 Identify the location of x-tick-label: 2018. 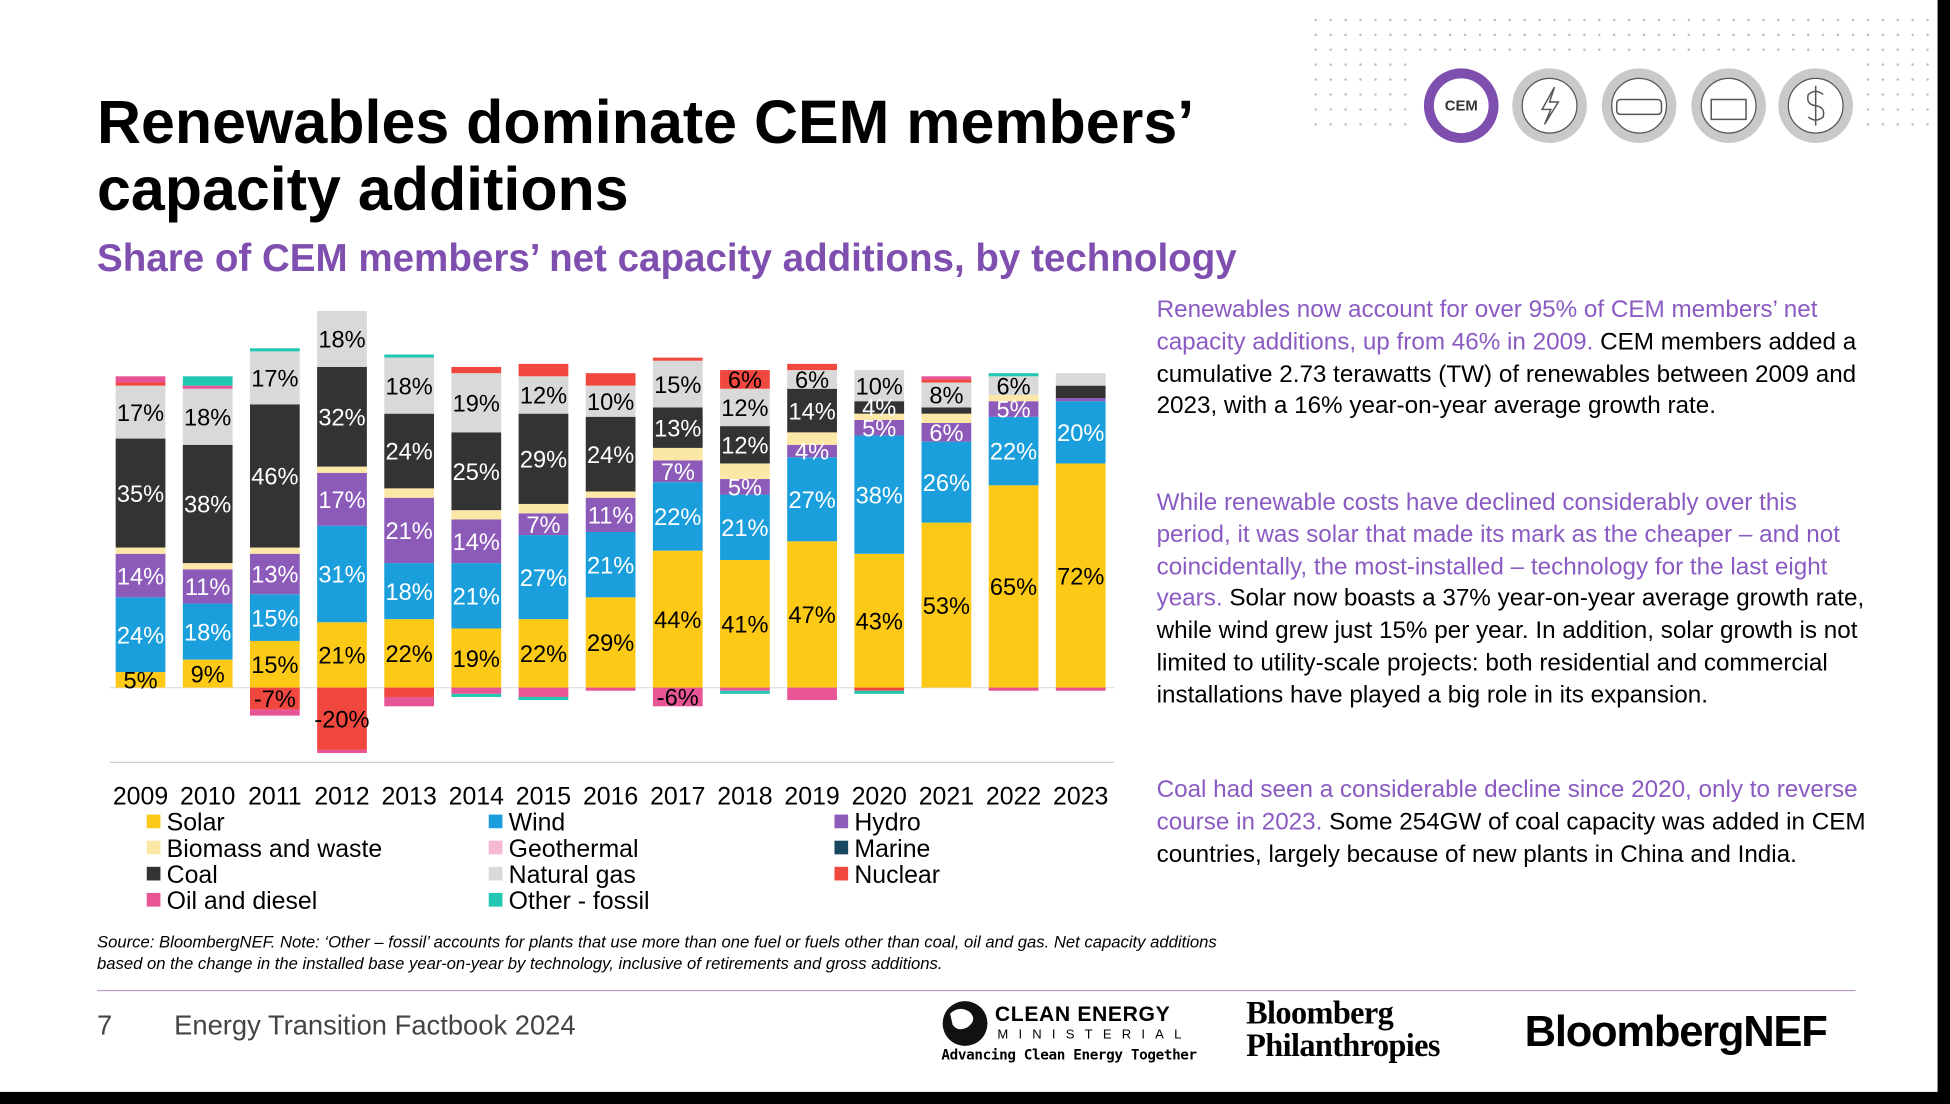
(744, 797).